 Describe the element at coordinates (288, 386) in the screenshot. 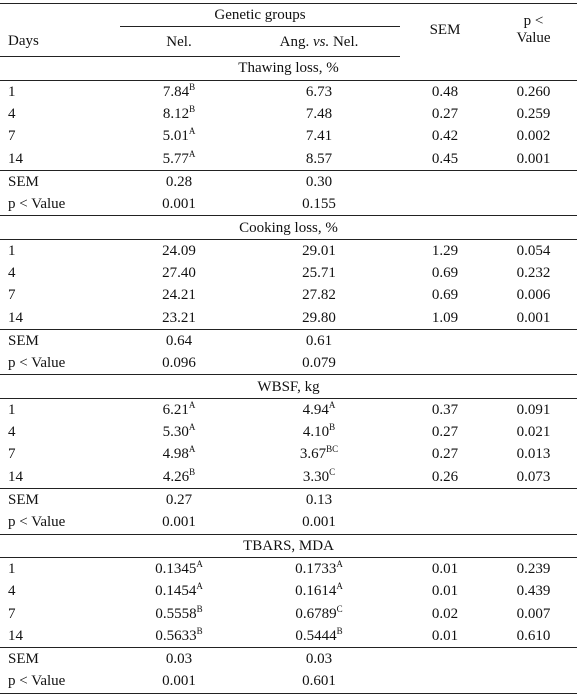

I see `section-title: WBSF, kg` at that location.